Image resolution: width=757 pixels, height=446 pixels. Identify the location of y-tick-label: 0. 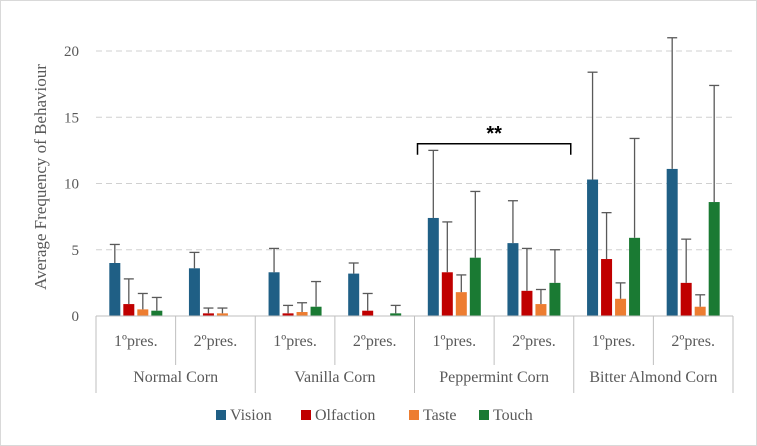
(76, 317).